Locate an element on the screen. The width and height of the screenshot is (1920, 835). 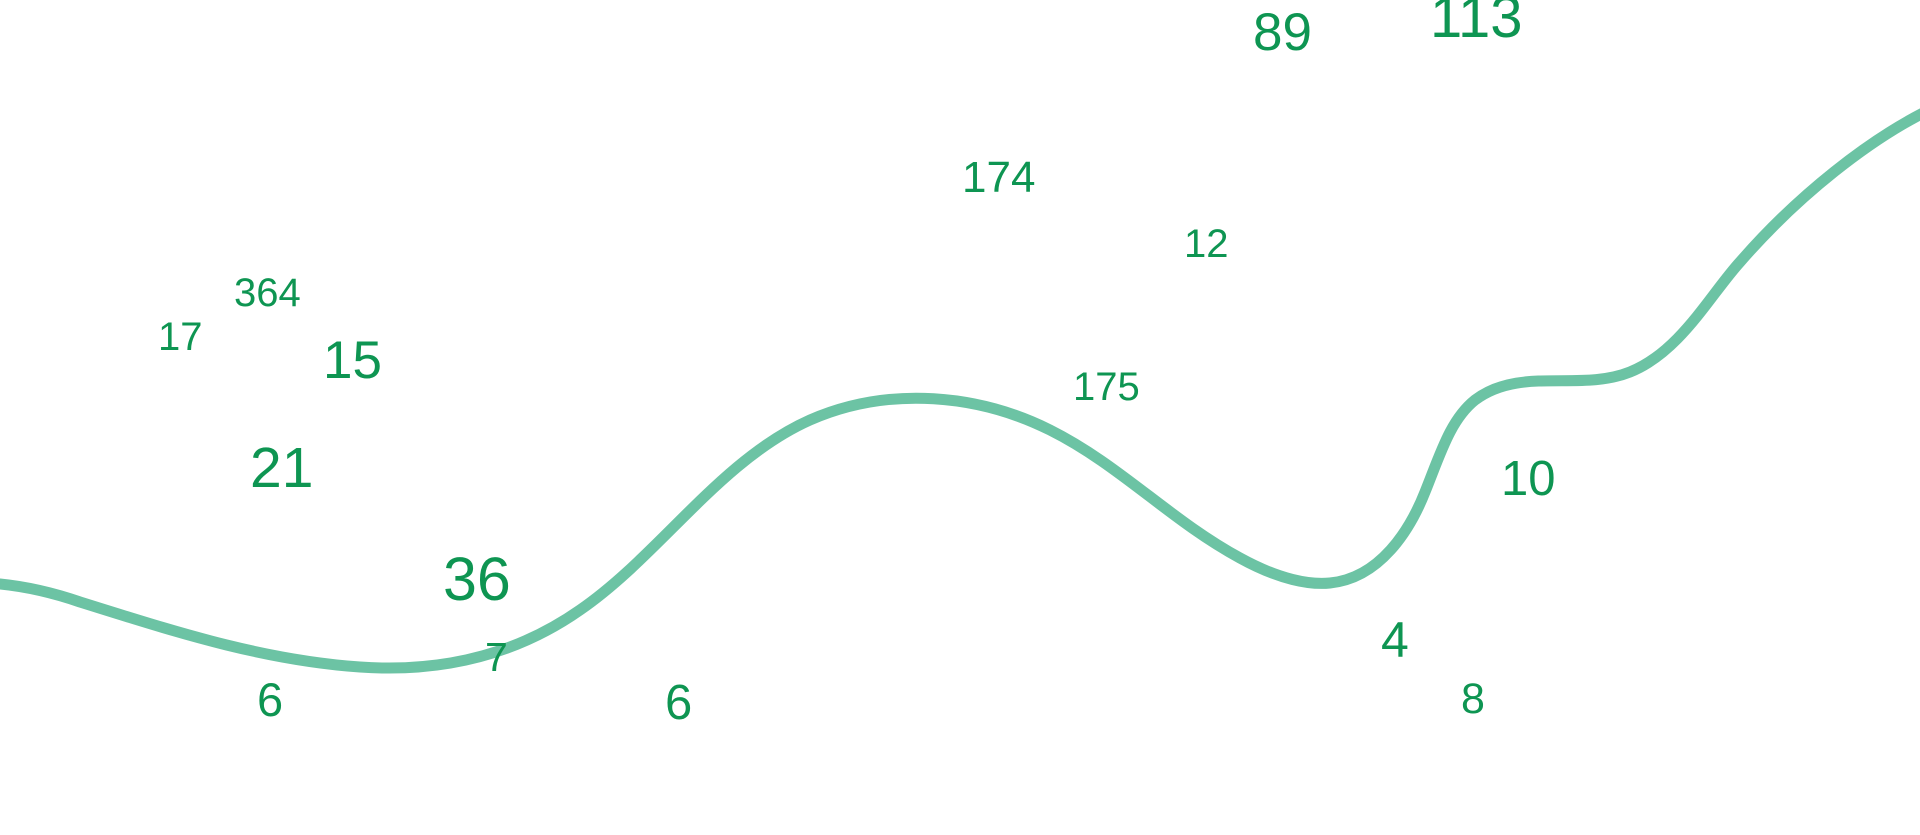
number-label: 113 is located at coordinates (1476, 25).